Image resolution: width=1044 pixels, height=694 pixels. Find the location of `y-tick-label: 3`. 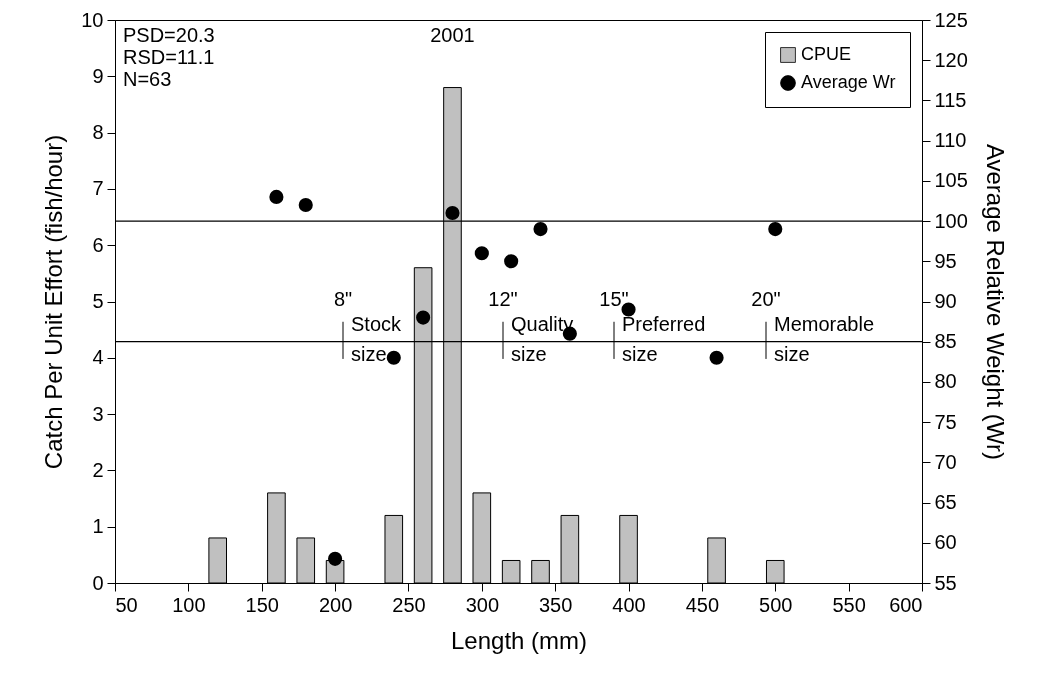

y-tick-label: 3 is located at coordinates (98, 413).